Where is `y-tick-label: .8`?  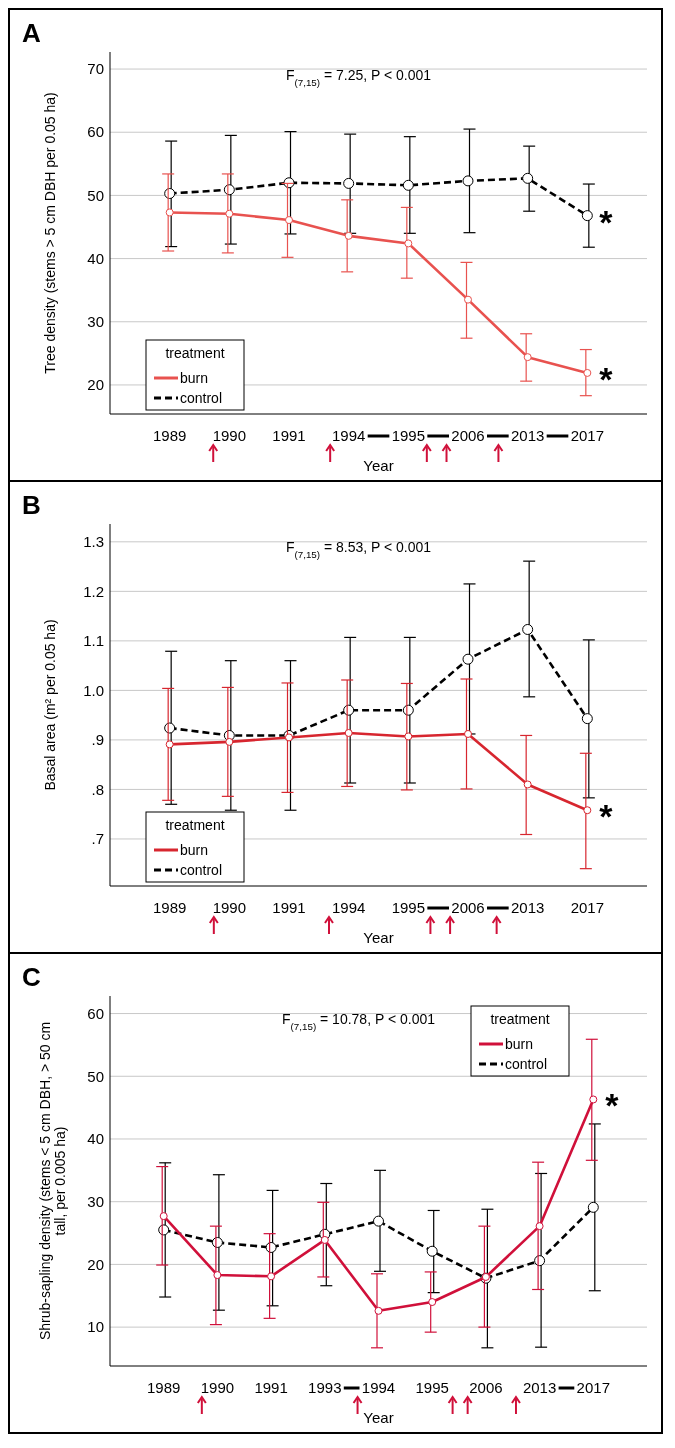
y-tick-label: .8 is located at coordinates (97, 789).